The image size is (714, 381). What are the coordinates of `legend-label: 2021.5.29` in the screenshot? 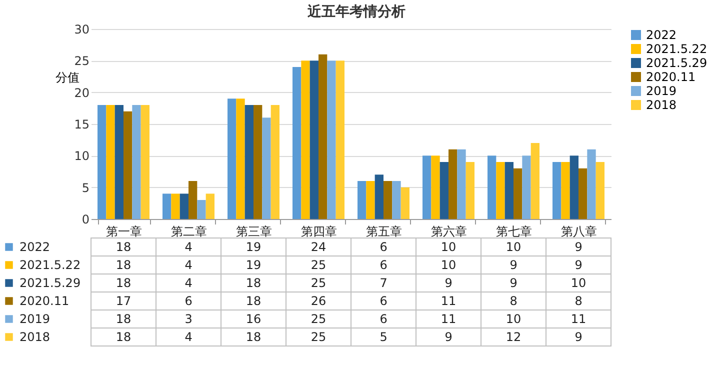 It's located at (50, 283).